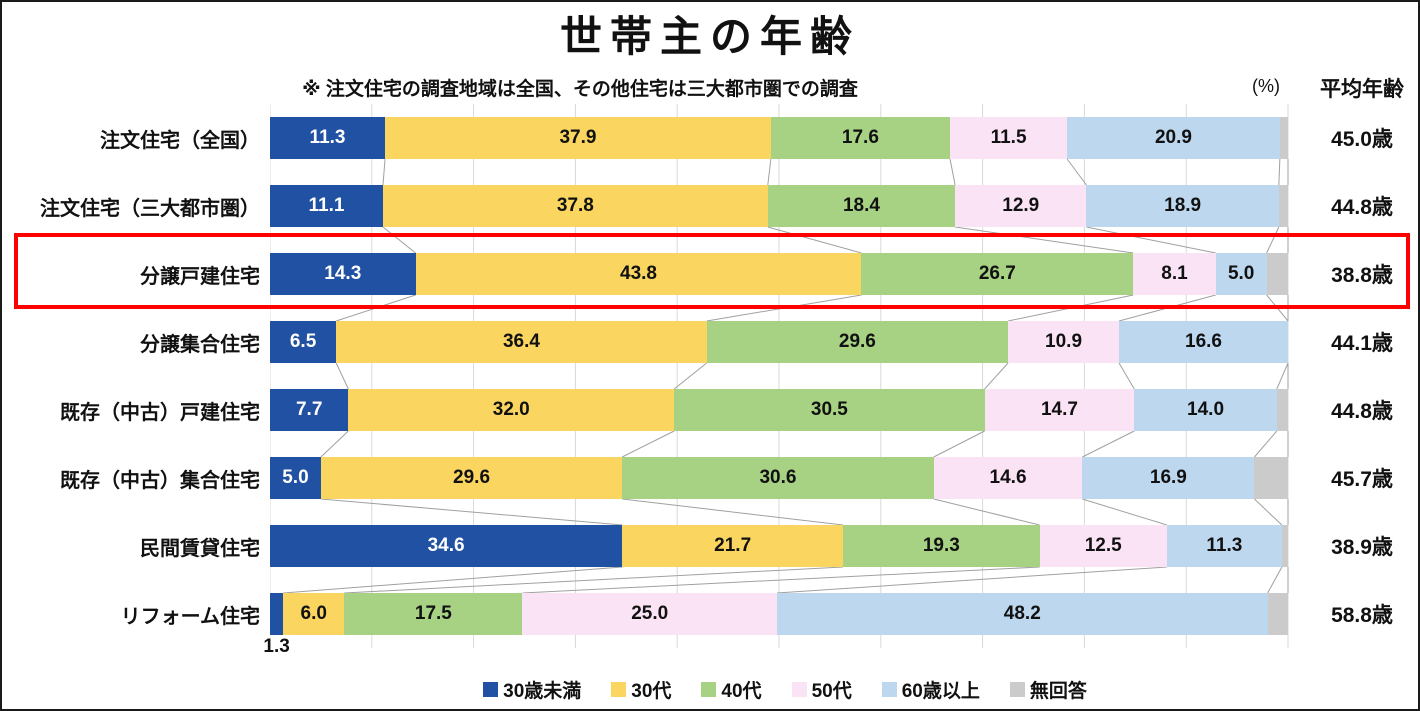  Describe the element at coordinates (1173, 138) in the screenshot. I see `bar-segment: 20.9` at that location.